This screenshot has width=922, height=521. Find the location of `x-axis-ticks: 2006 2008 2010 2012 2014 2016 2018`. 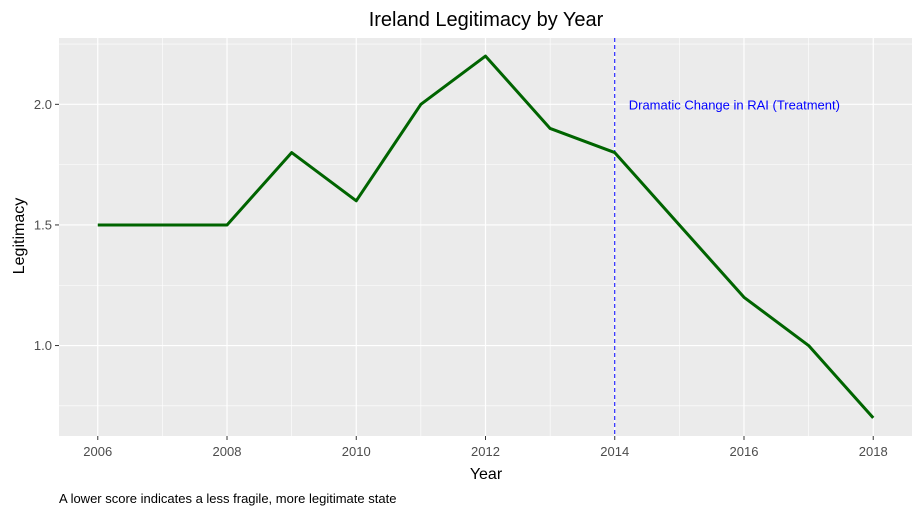

x-axis-ticks: 2006 2008 2010 2012 2014 2016 2018 is located at coordinates (485, 447).